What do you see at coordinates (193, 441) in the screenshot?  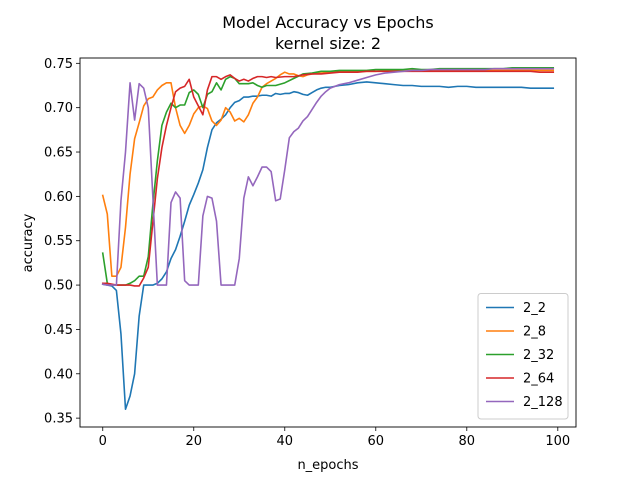 I see `x-tick-label: 20` at bounding box center [193, 441].